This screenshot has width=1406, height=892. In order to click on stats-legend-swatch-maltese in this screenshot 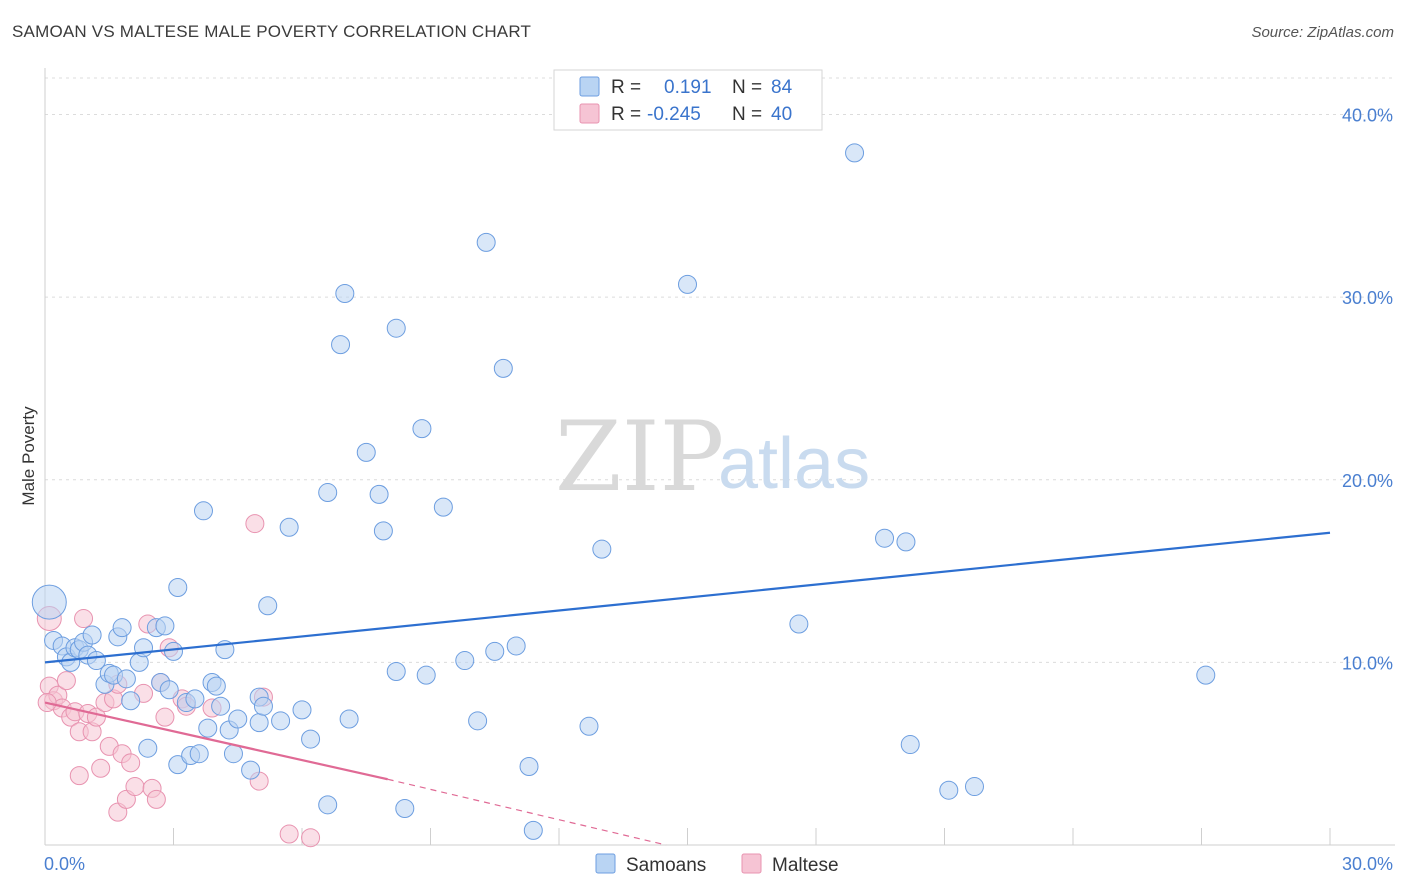, I will do `click(589, 113)`.